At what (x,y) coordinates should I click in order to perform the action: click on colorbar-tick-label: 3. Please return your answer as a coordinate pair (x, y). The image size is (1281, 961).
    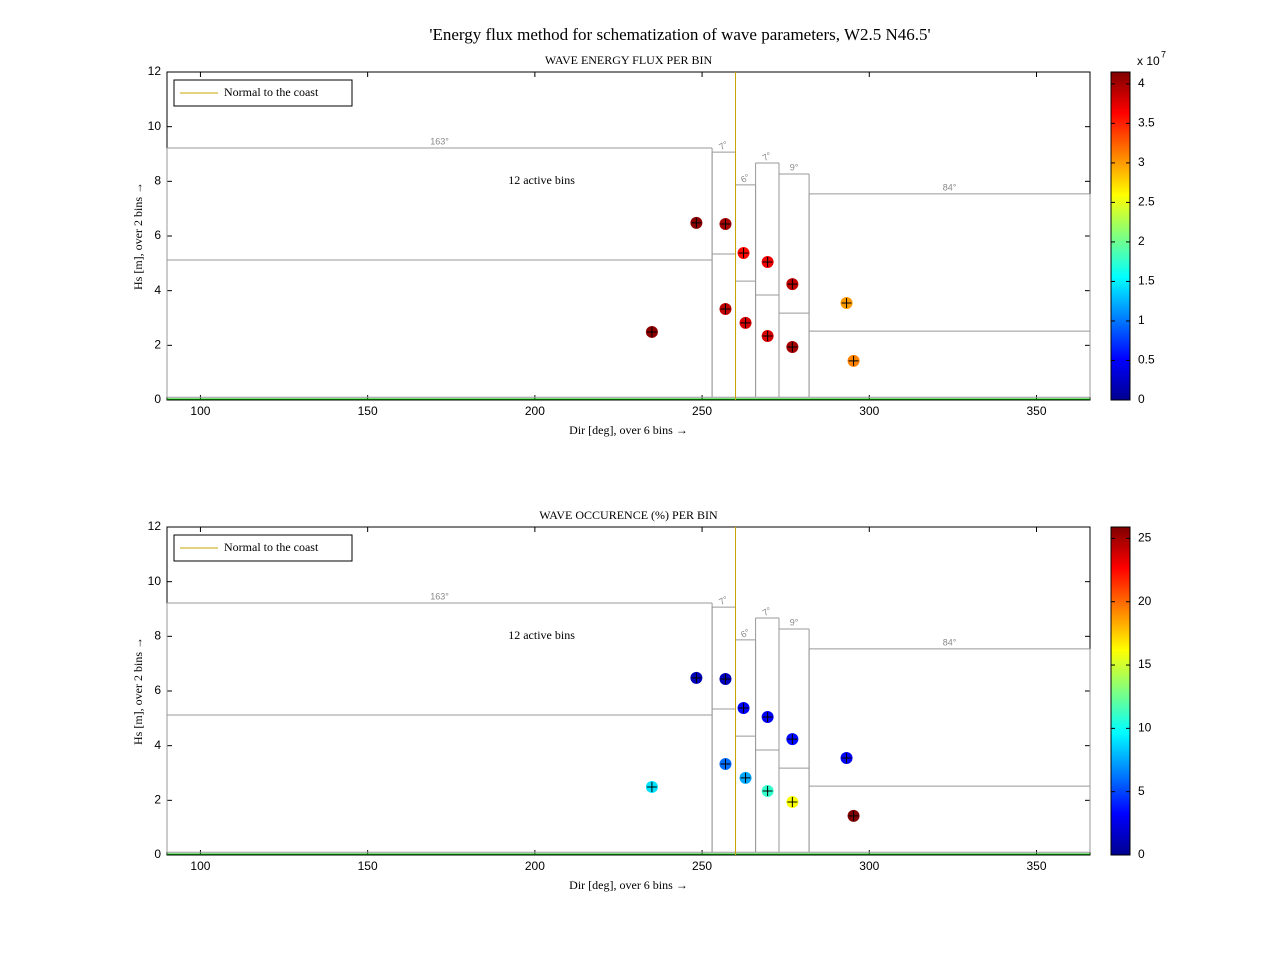
    Looking at the image, I should click on (1141, 162).